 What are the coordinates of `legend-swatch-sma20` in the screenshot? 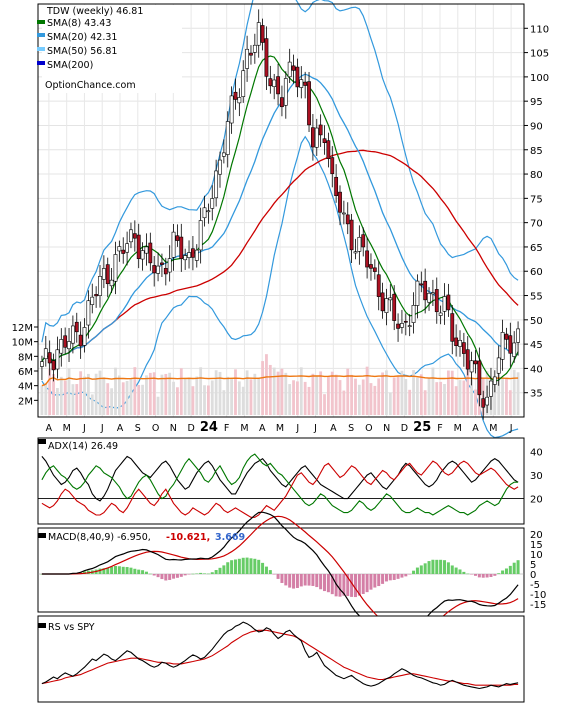 It's located at (41, 35).